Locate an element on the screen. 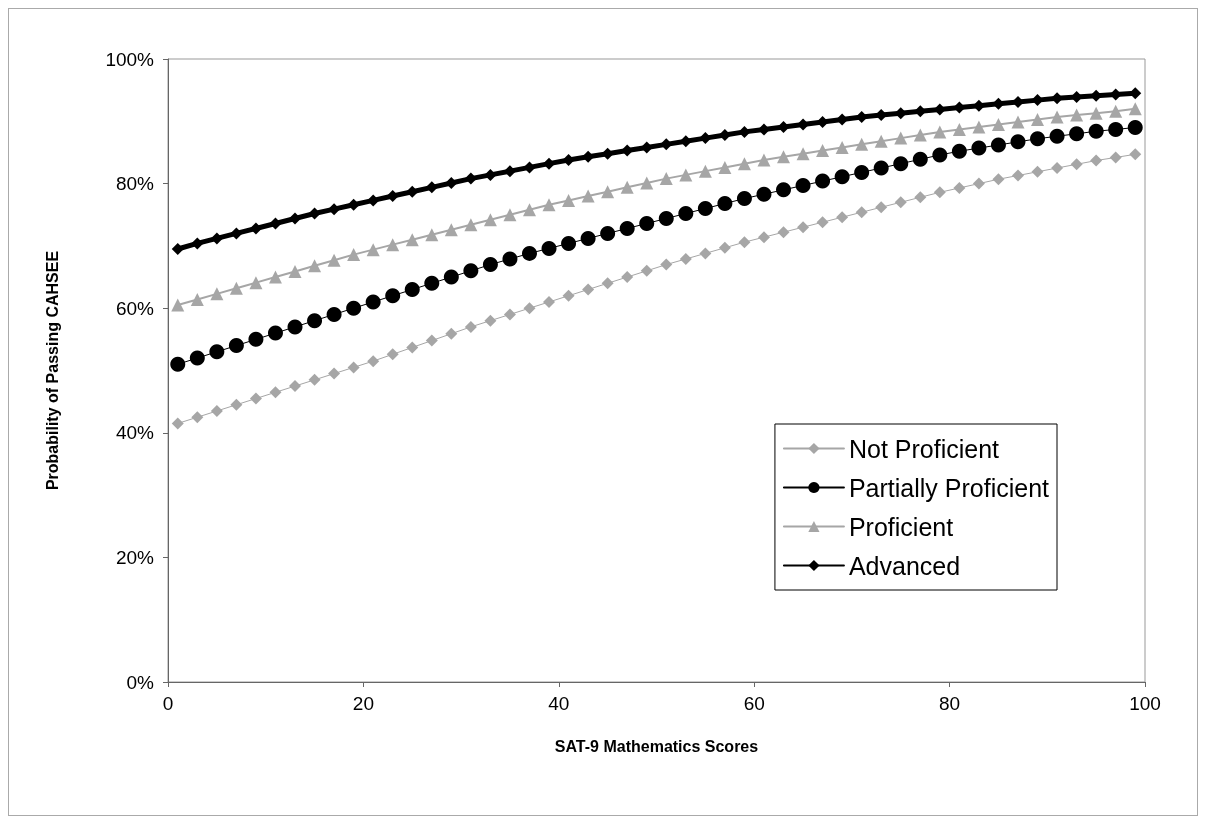 The width and height of the screenshot is (1207, 826). legend-label: Advanced is located at coordinates (904, 565).